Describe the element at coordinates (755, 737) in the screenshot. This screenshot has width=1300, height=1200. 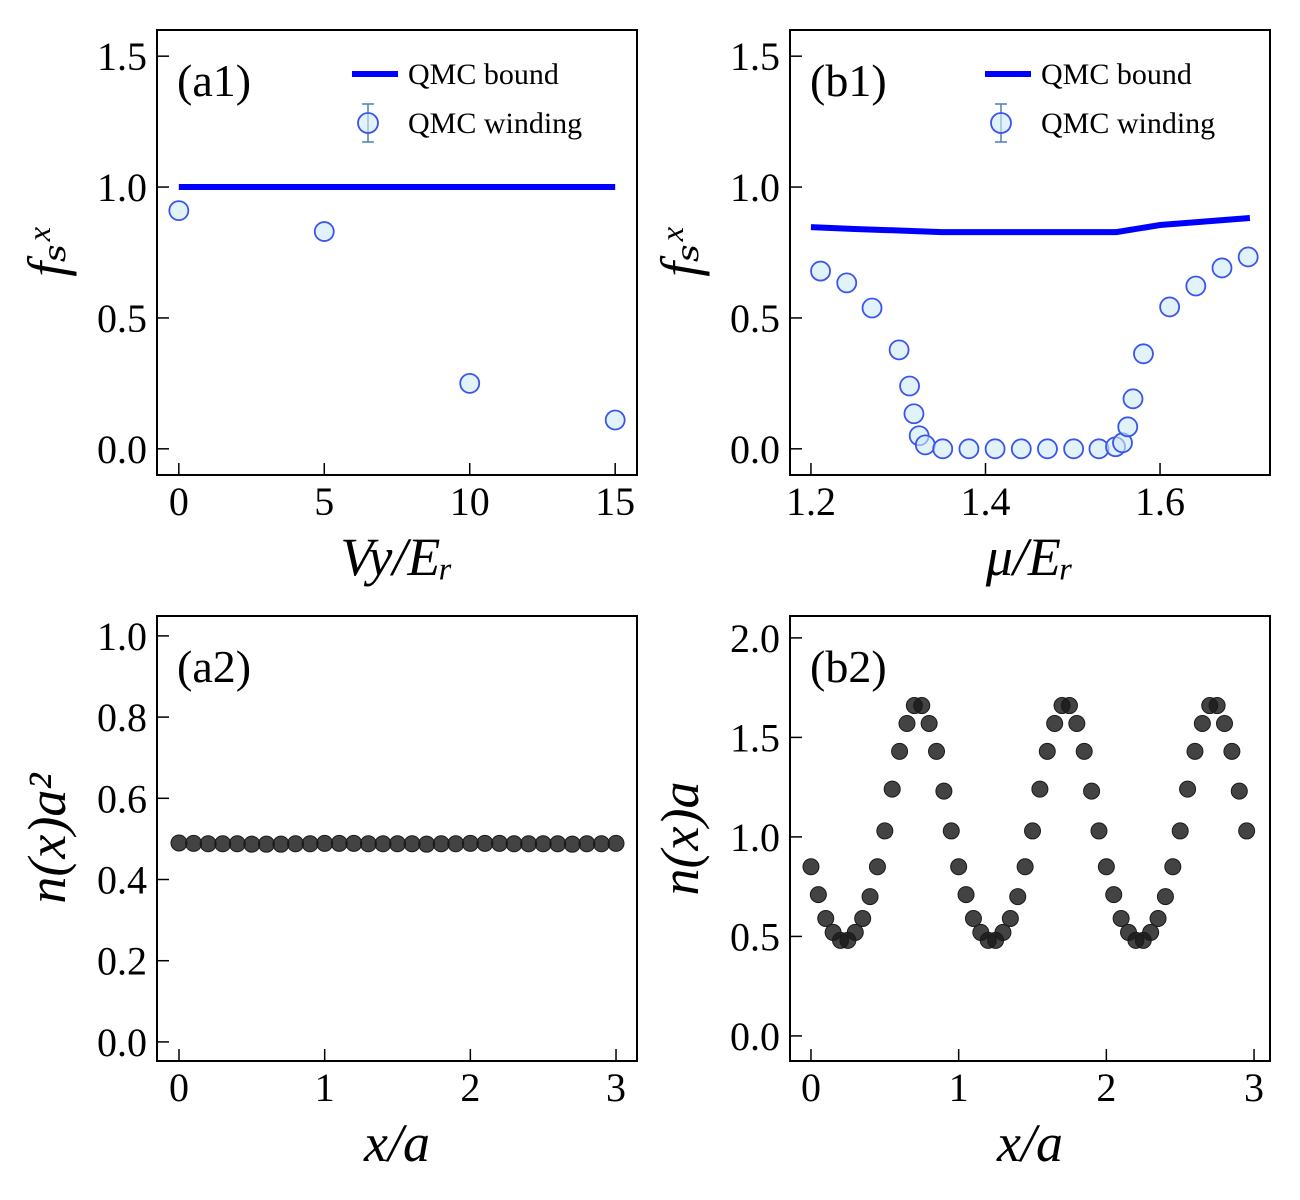
I see `y-tick-label: 1.5` at that location.